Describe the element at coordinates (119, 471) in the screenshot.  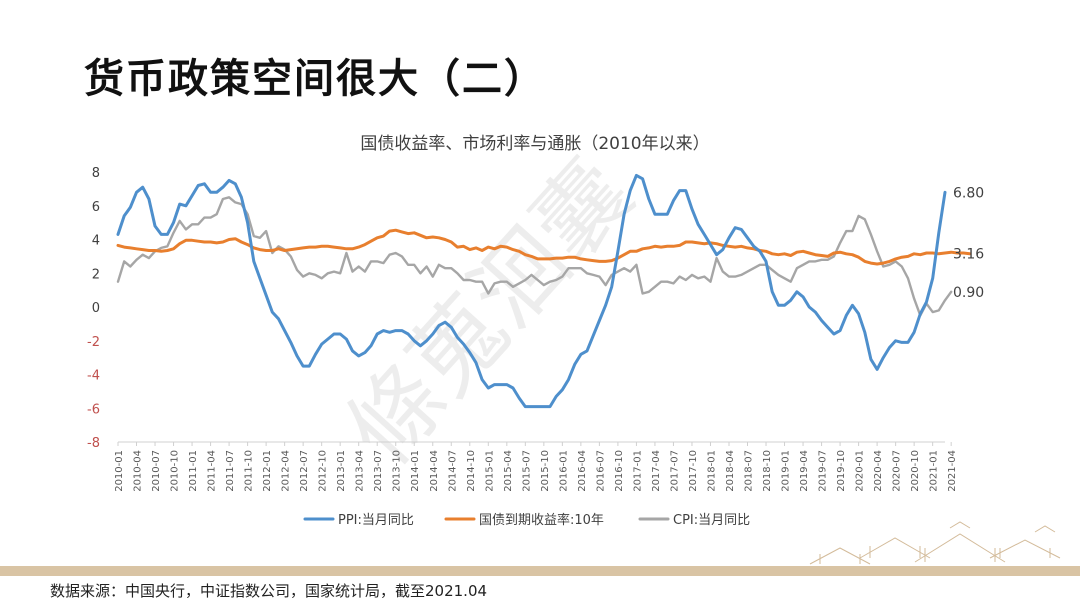
I see `x-tick-label: 2010-01` at that location.